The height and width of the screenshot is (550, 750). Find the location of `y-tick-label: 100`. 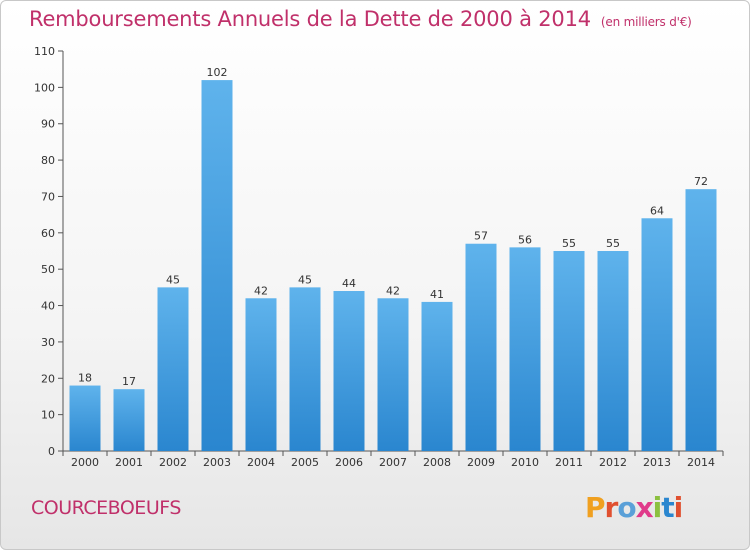

y-tick-label: 100 is located at coordinates (44, 87).